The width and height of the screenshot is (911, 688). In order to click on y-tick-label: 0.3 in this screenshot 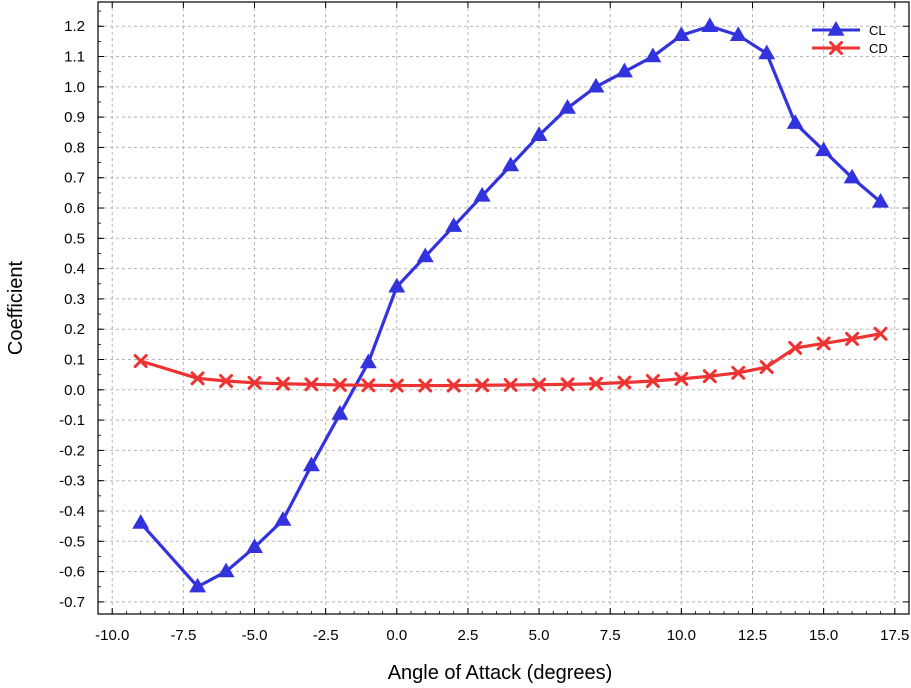, I will do `click(74, 299)`.